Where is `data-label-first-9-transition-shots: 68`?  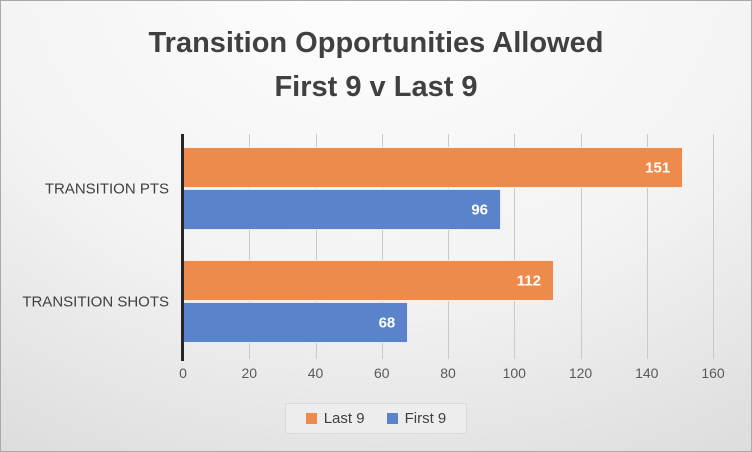 data-label-first-9-transition-shots: 68 is located at coordinates (387, 322).